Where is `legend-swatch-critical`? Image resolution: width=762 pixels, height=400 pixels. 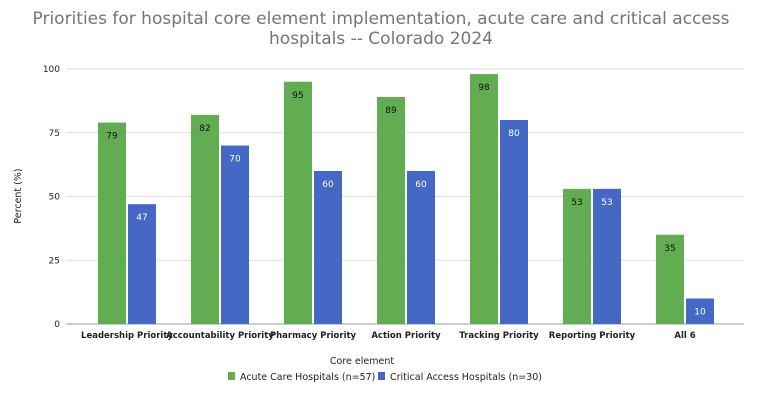 legend-swatch-critical is located at coordinates (381, 376).